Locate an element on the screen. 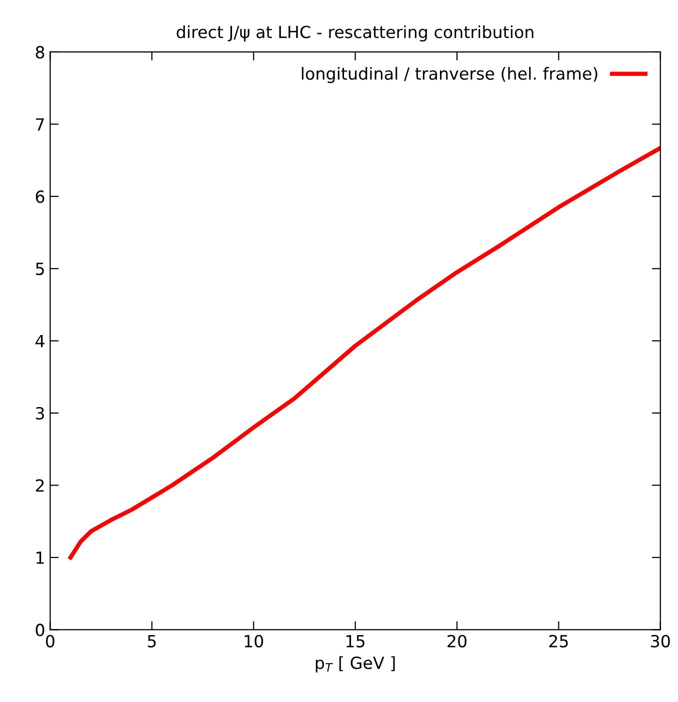  y-tick-label: 2 is located at coordinates (40, 485).